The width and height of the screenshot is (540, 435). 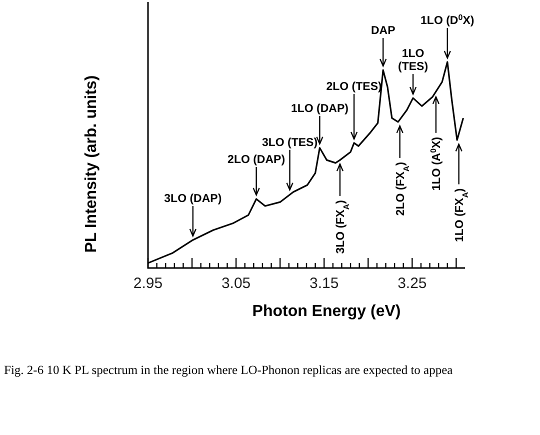 I want to click on x-axis-title: Photon Energy (eV), so click(x=326, y=311).